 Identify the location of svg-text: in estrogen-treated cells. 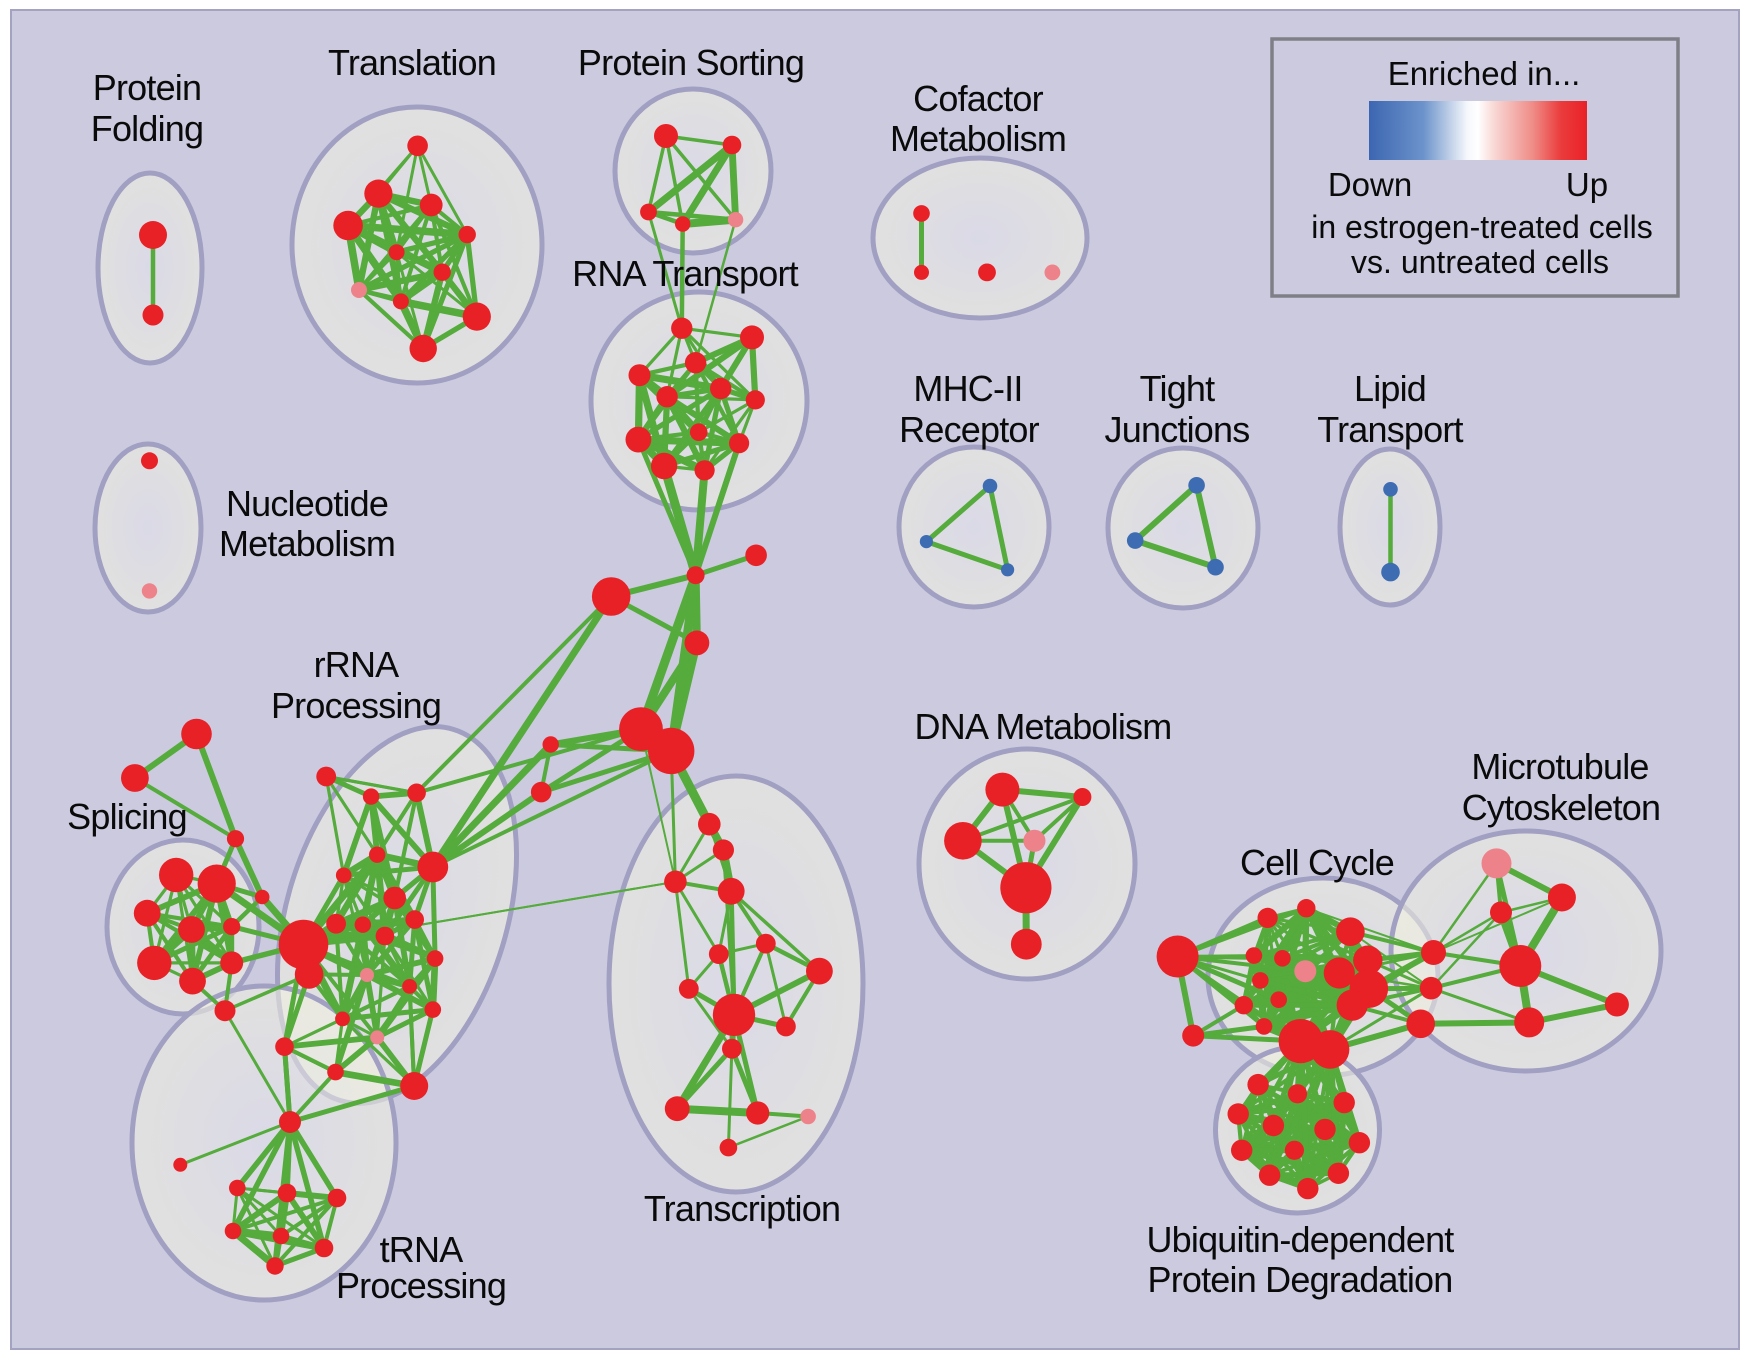
(1482, 227).